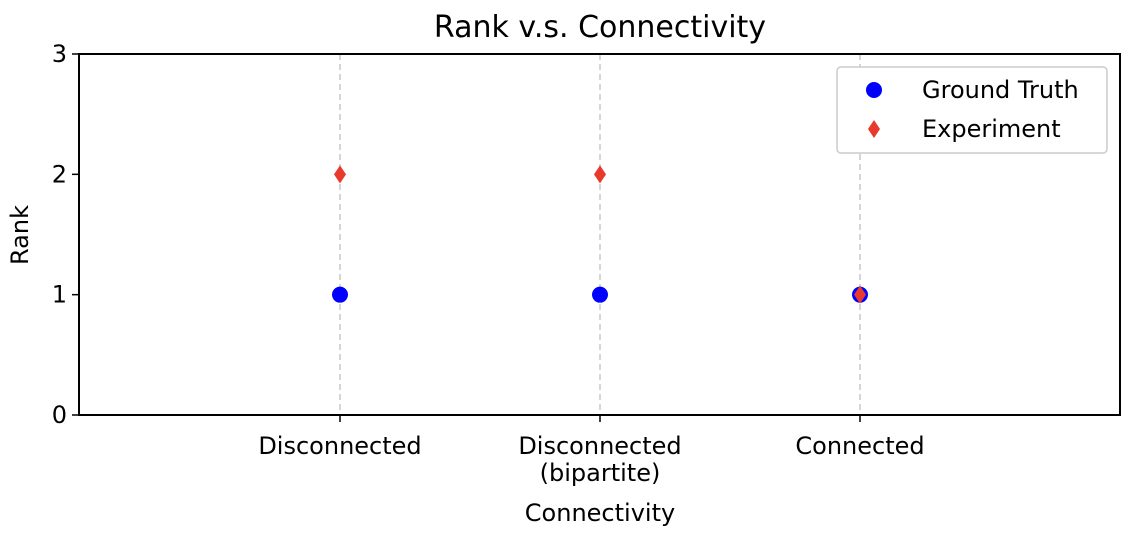 The image size is (1140, 536). Describe the element at coordinates (59, 415) in the screenshot. I see `y-tick-label: 0` at that location.